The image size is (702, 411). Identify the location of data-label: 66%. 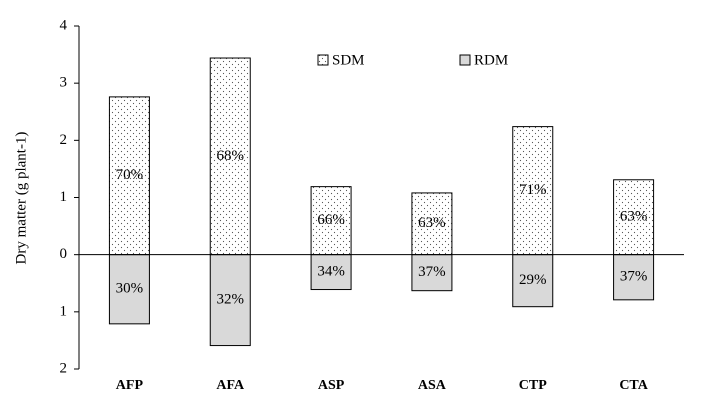
(331, 220).